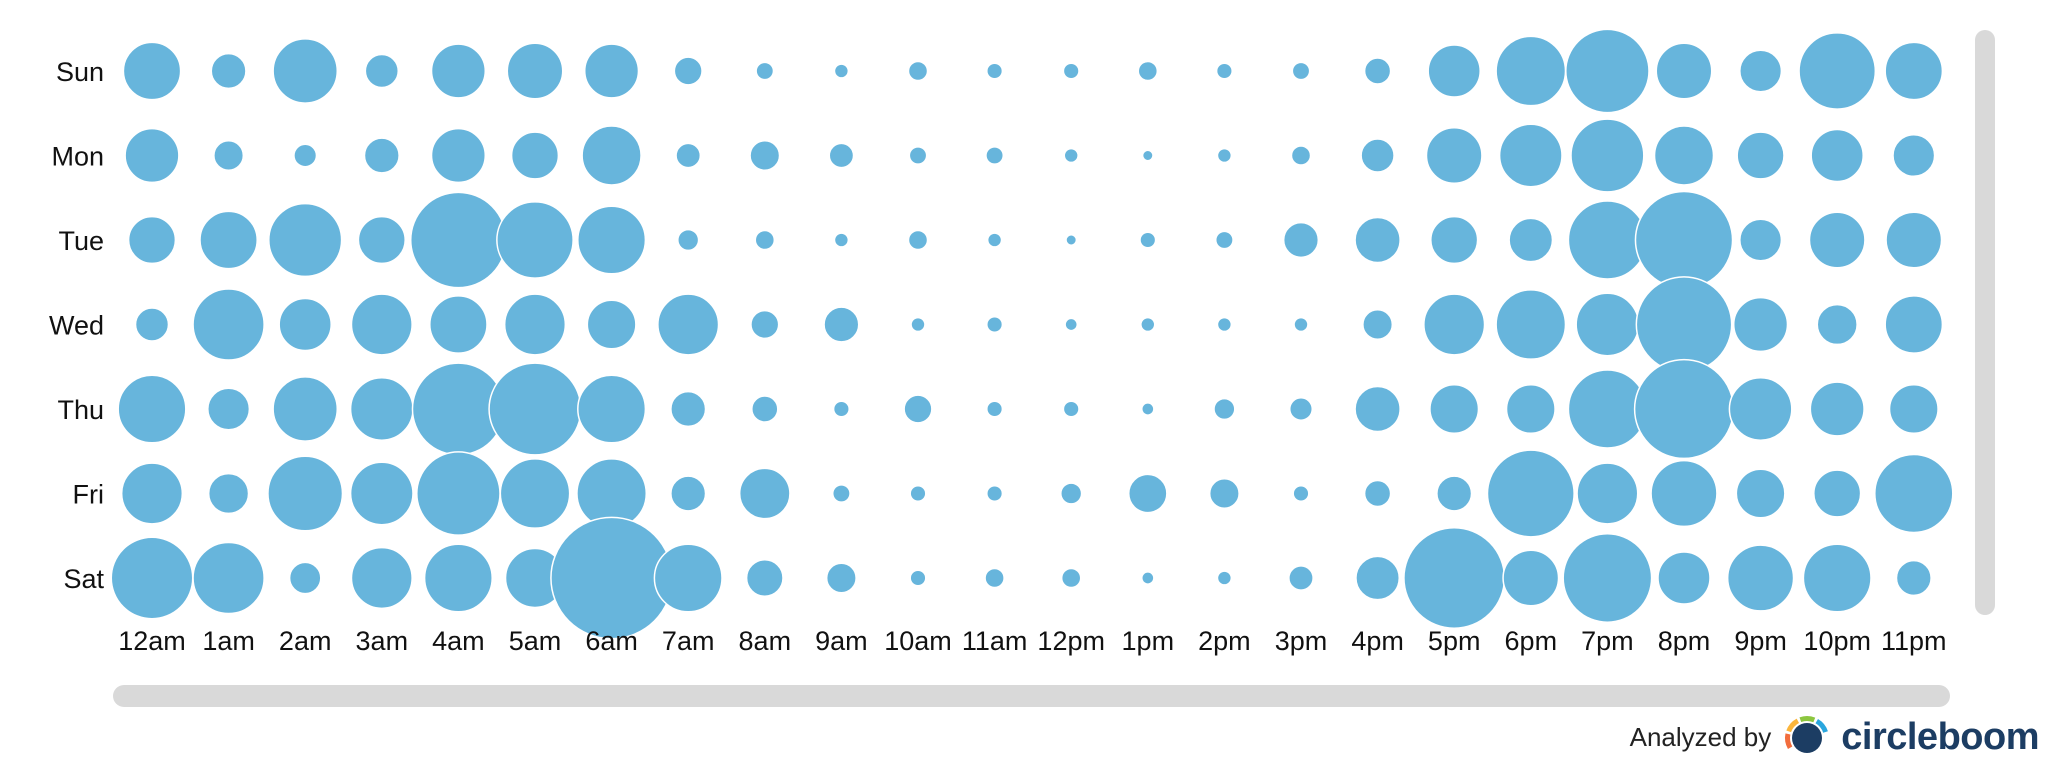  I want to click on bubble-wed-10am, so click(918, 324).